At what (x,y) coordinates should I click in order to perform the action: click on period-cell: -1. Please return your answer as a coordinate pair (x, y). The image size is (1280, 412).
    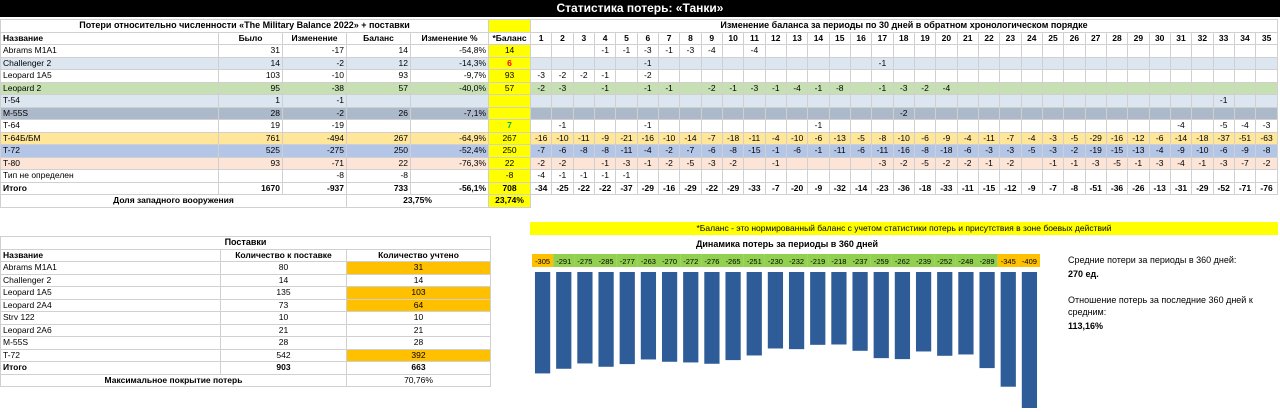
    Looking at the image, I should click on (989, 163).